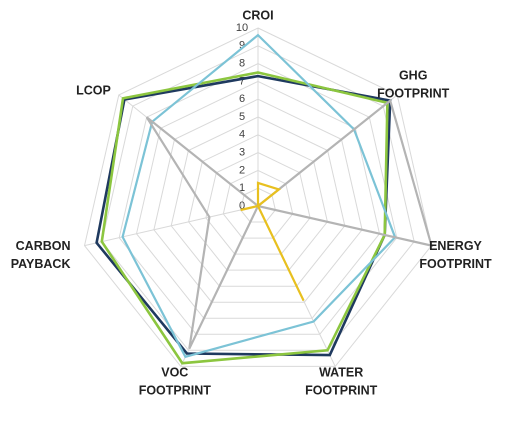 The image size is (512, 422). Describe the element at coordinates (341, 373) in the screenshot. I see `axis-label: WATER` at that location.